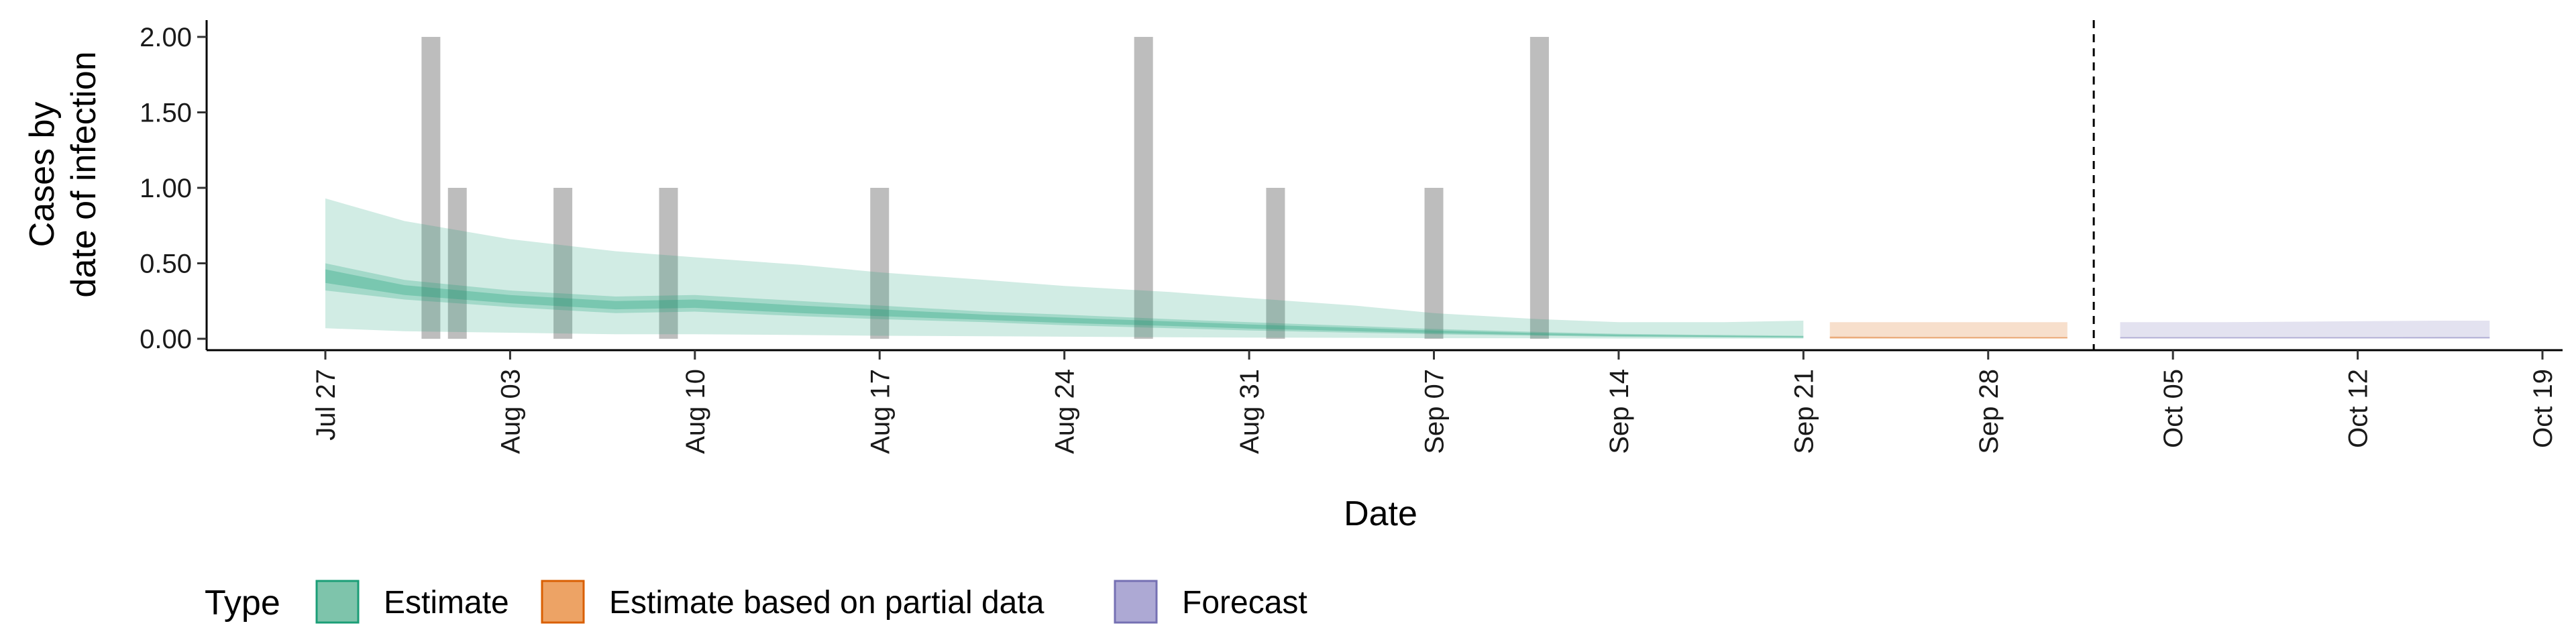  What do you see at coordinates (2543, 408) in the screenshot?
I see `x-tick-label: Oct 19` at bounding box center [2543, 408].